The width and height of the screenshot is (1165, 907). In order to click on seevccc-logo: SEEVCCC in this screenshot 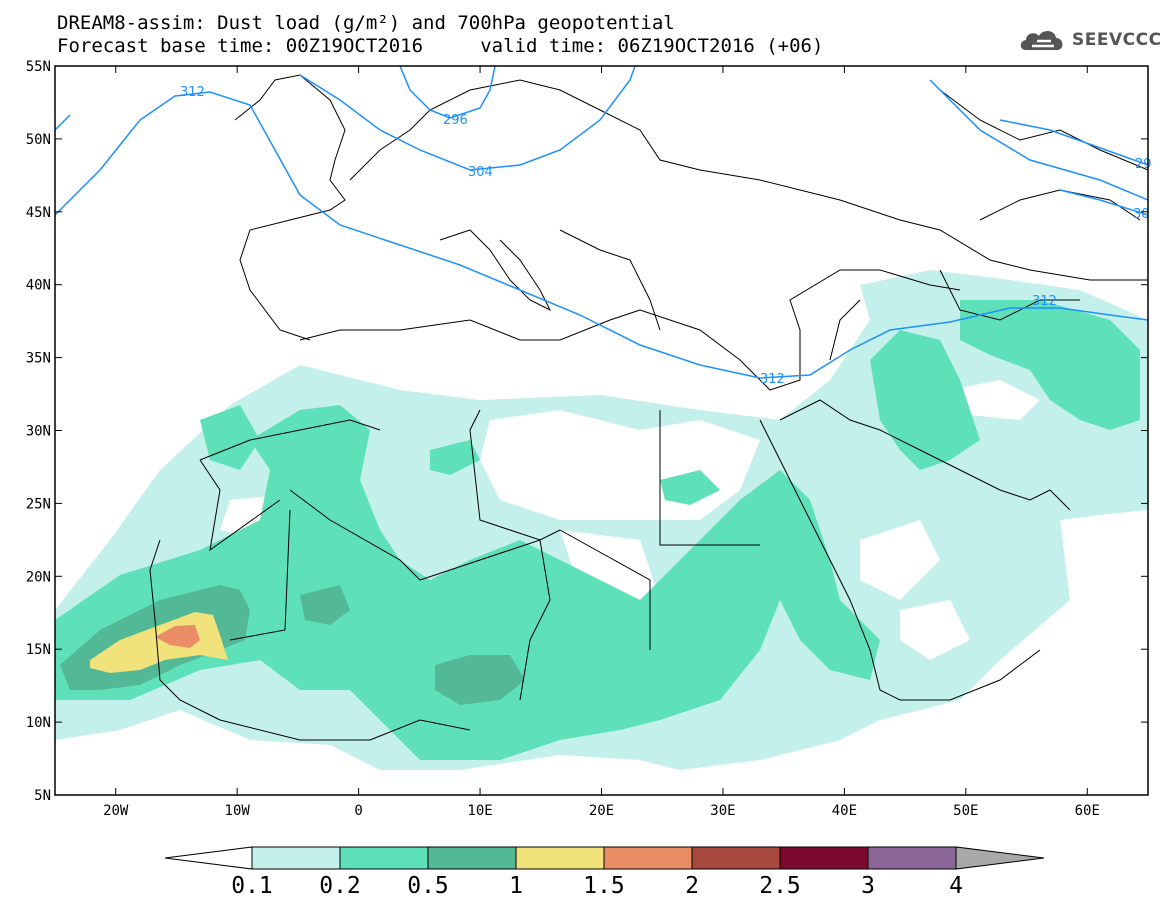, I will do `click(1090, 40)`.